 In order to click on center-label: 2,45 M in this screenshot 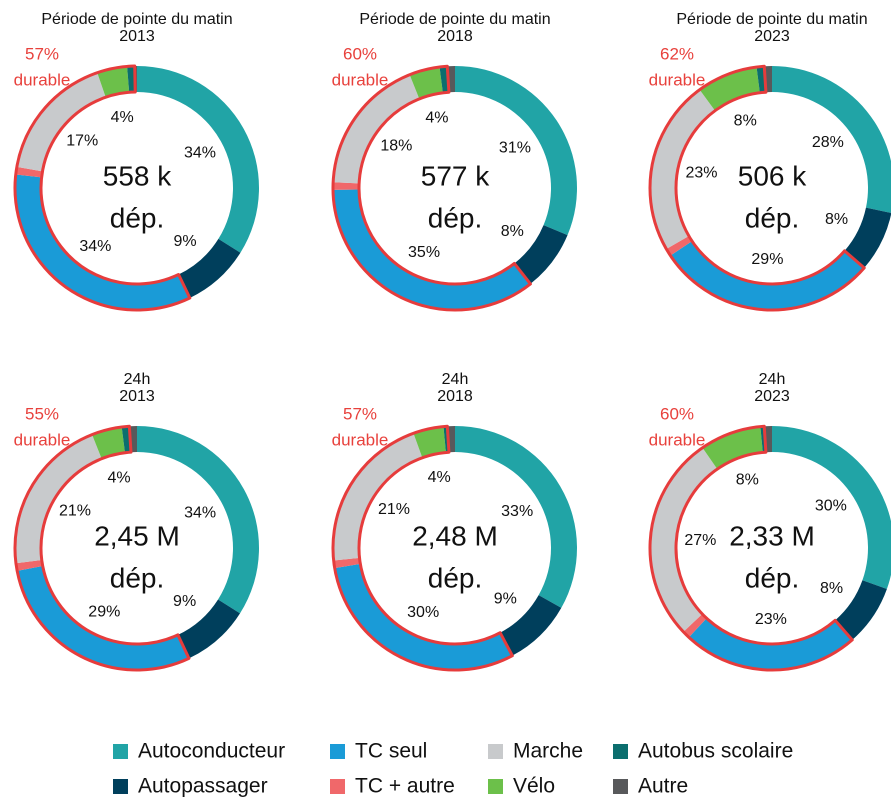, I will do `click(137, 535)`.